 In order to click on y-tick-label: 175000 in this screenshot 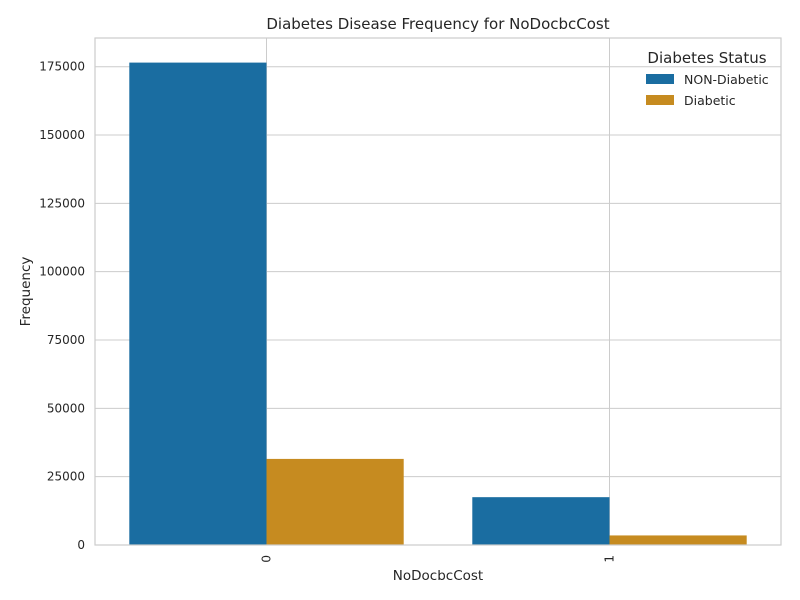, I will do `click(62, 67)`.